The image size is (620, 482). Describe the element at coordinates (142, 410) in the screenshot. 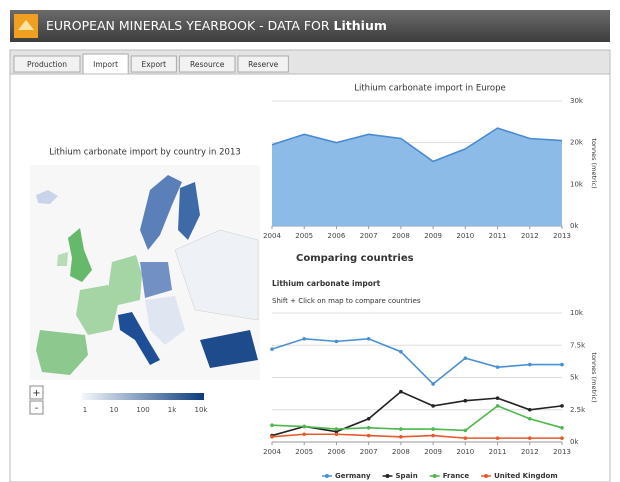

I see `scale-label: 100` at that location.